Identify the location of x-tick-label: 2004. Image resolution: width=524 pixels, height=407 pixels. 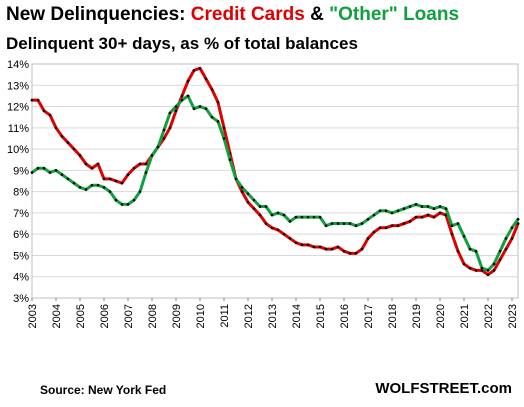
(57, 316).